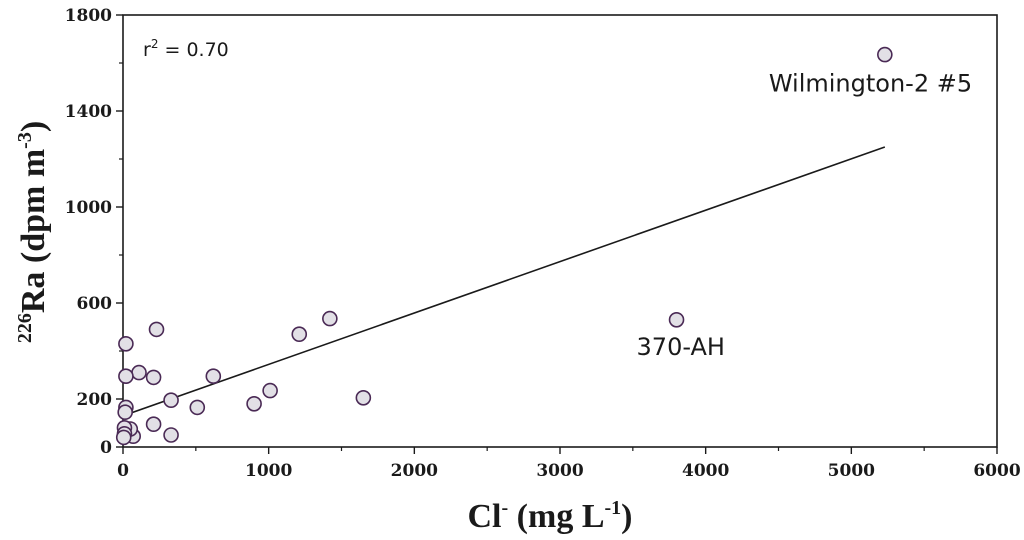 The width and height of the screenshot is (1024, 540). Describe the element at coordinates (559, 471) in the screenshot. I see `x-tick-label: 3000` at that location.